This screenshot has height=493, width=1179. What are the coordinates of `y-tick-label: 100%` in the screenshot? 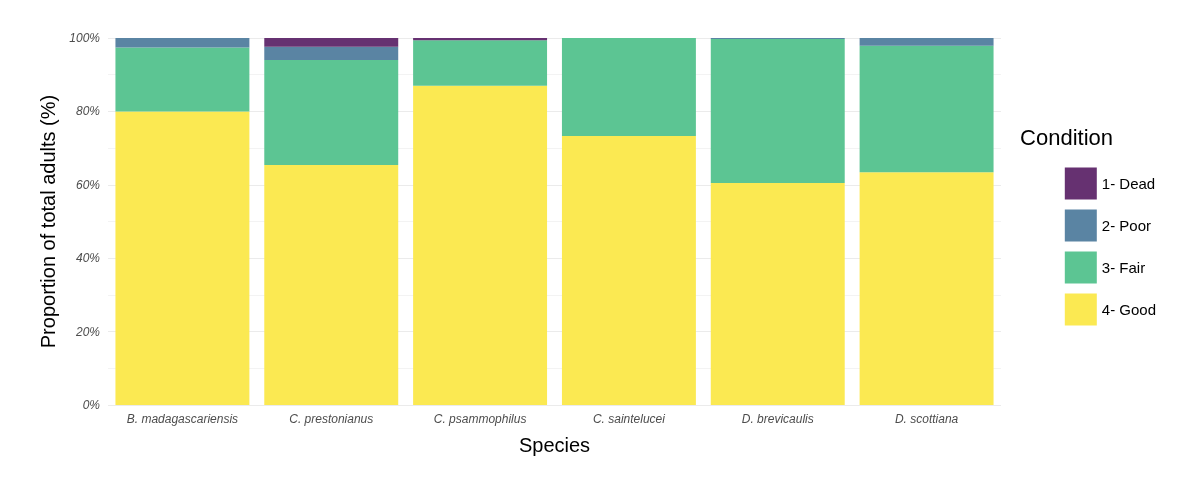 It's located at (85, 38).